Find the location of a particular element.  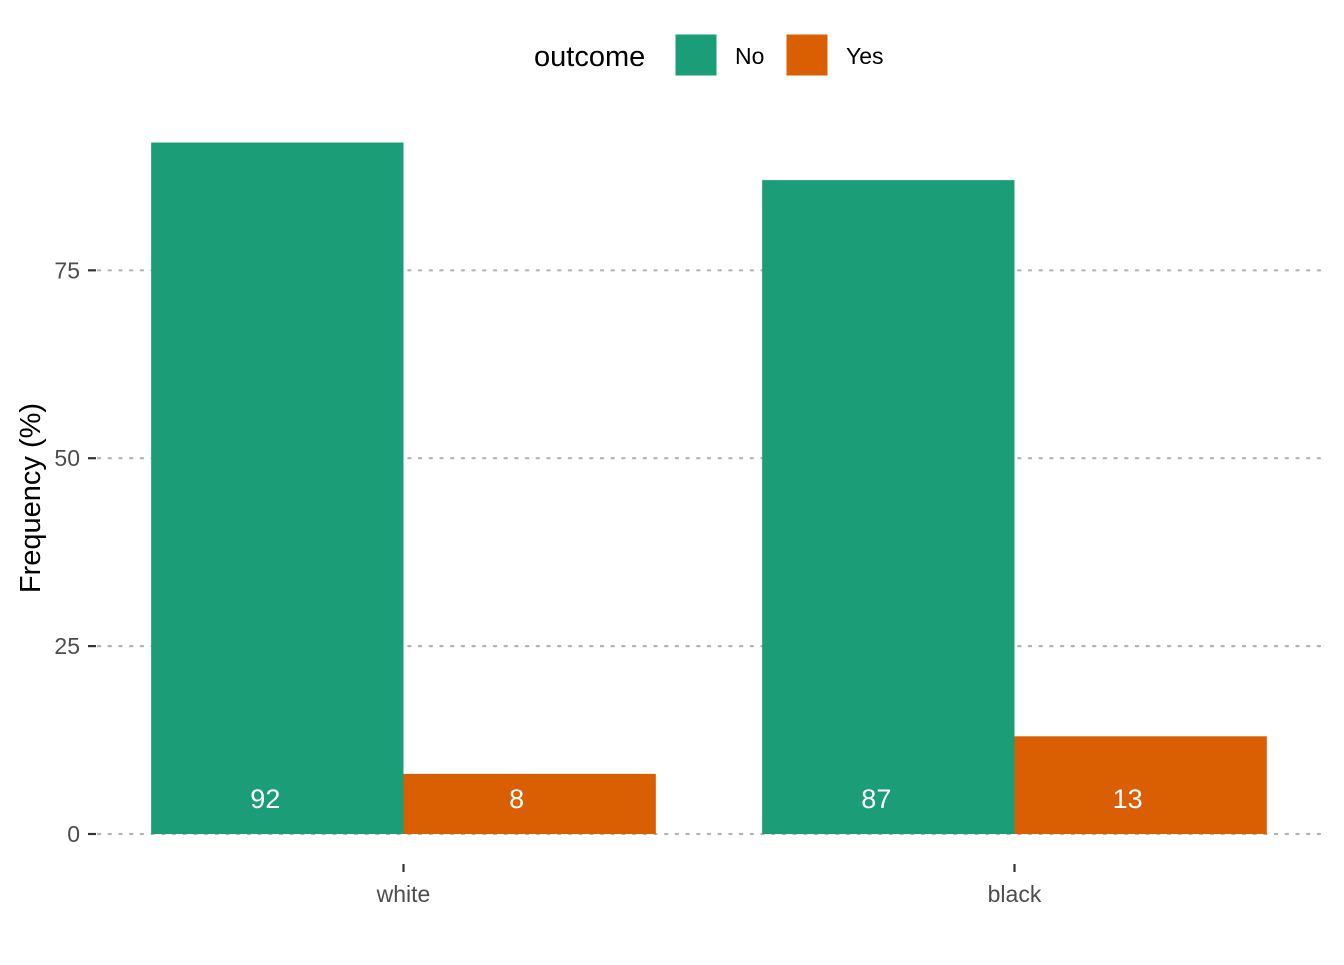

bar-value-label: 92 is located at coordinates (265, 799).